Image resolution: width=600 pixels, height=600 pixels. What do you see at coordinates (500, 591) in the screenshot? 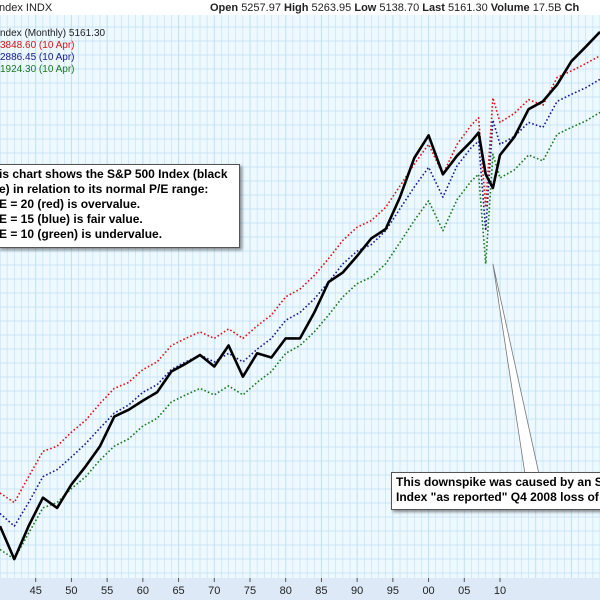
I see `x-tick-label: 10` at bounding box center [500, 591].